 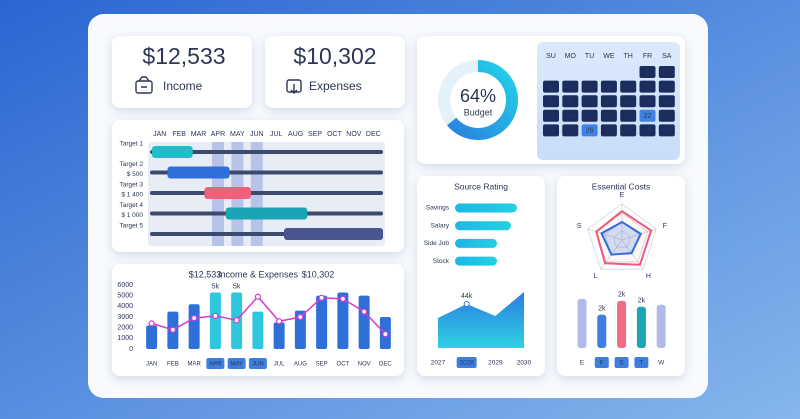 I want to click on gantt-track, so click(x=266, y=152).